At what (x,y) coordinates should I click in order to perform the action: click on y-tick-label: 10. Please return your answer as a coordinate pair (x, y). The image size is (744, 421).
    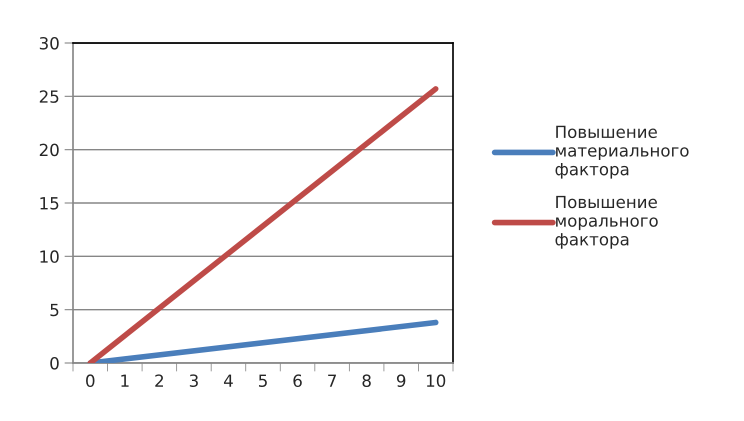
    Looking at the image, I should click on (49, 256).